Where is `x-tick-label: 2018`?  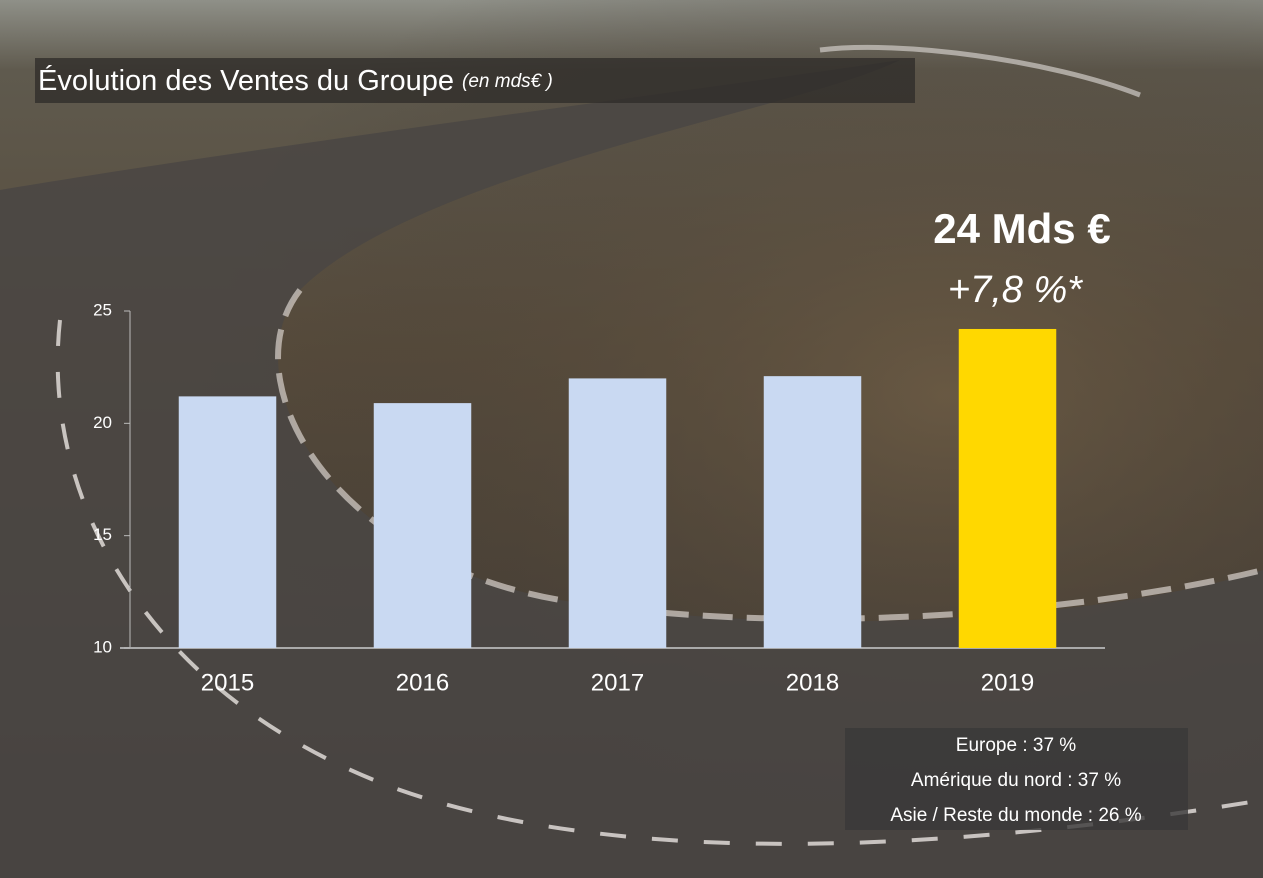
x-tick-label: 2018 is located at coordinates (812, 682).